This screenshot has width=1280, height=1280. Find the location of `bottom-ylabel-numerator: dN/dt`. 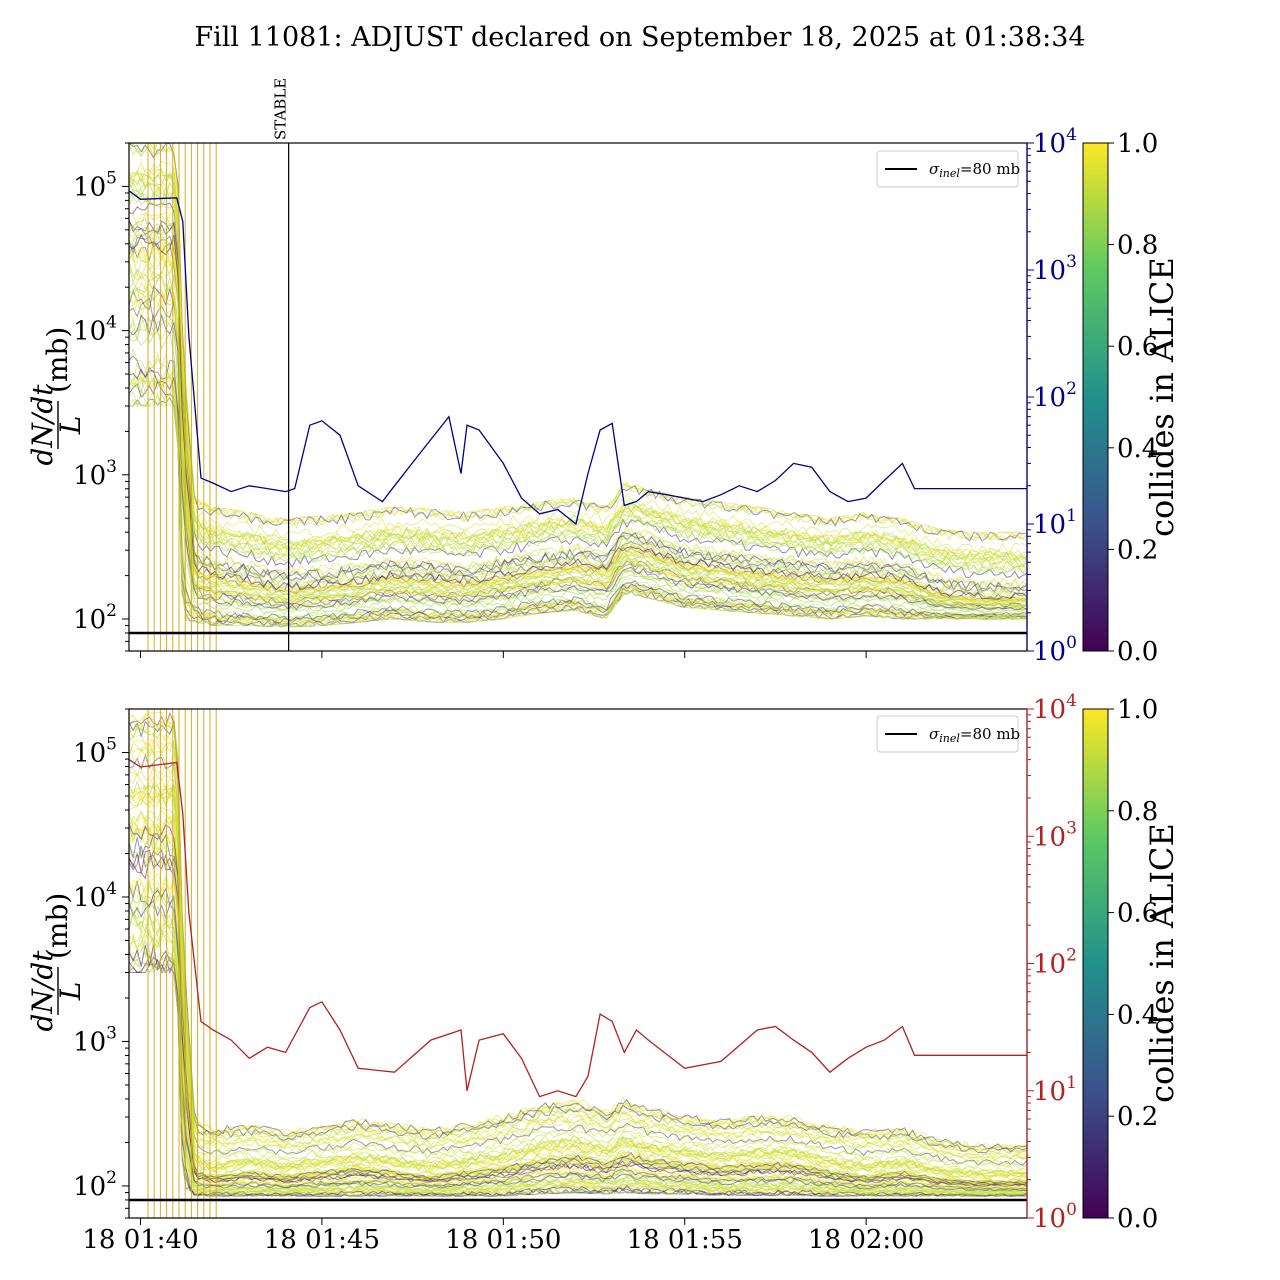

bottom-ylabel-numerator: dN/dt is located at coordinates (42, 991).